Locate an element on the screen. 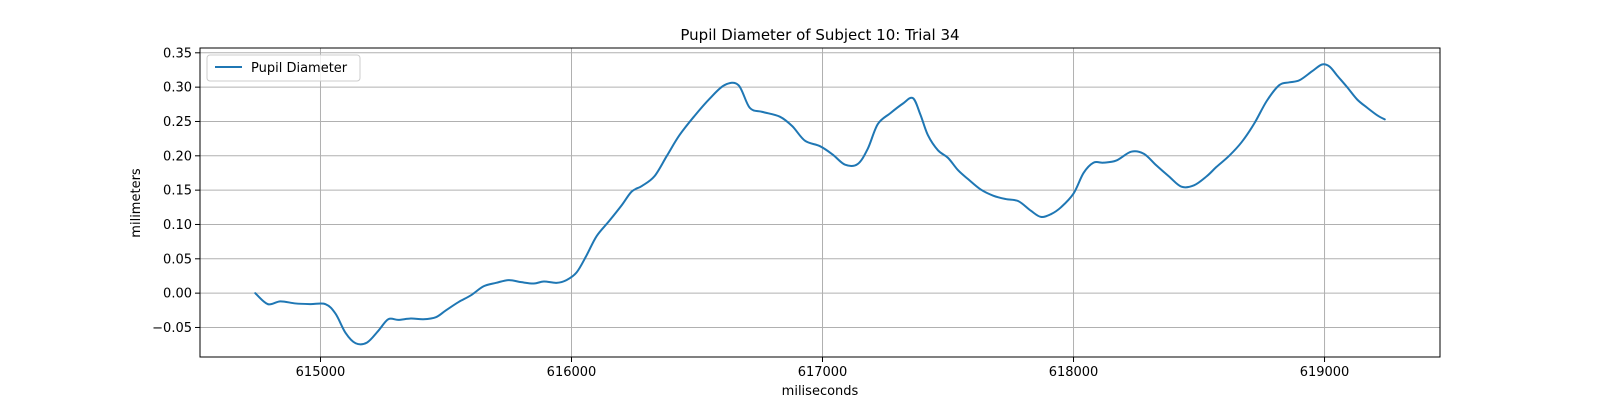  legend-box is located at coordinates (283, 68).